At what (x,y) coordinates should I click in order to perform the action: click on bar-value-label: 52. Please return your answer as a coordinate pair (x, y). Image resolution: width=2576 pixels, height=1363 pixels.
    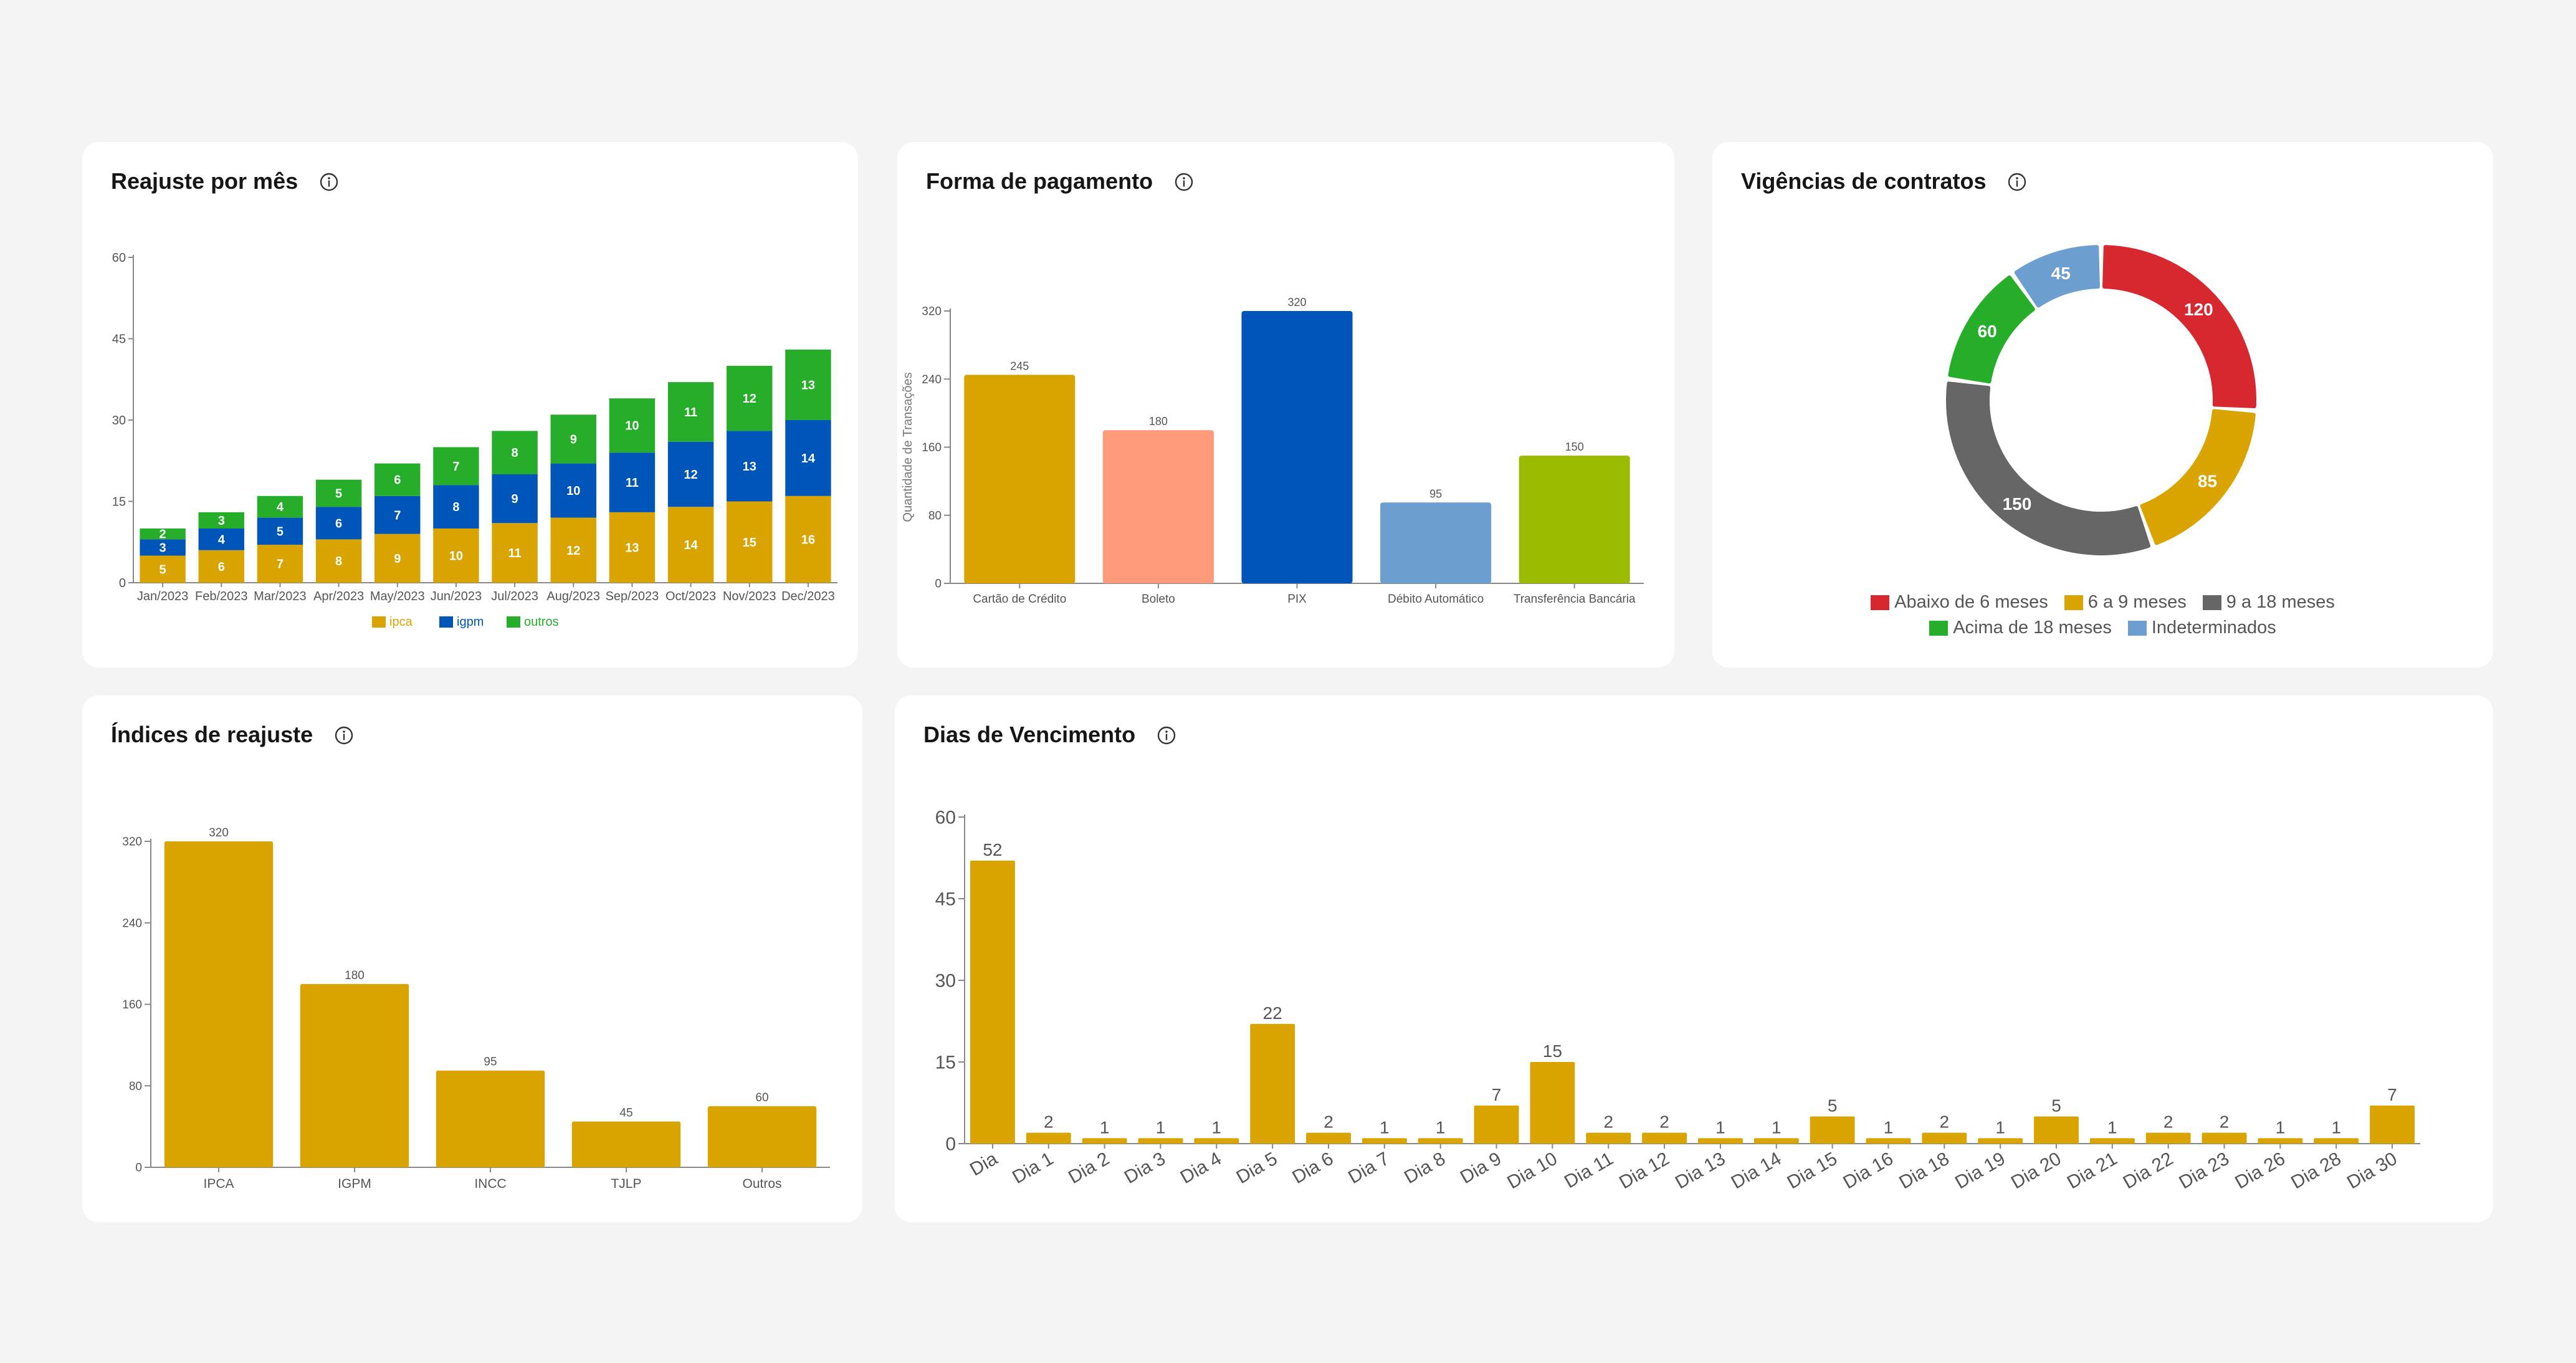
    Looking at the image, I should click on (993, 849).